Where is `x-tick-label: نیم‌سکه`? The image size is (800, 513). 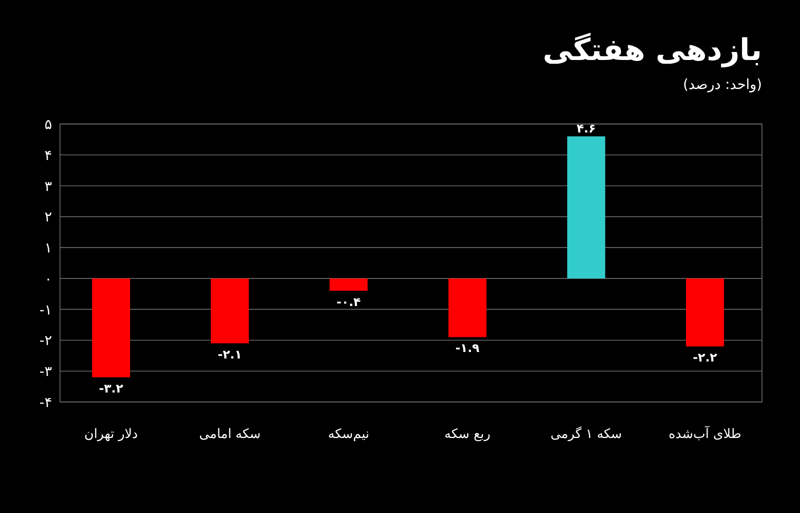 x-tick-label: نیم‌سکه is located at coordinates (349, 434).